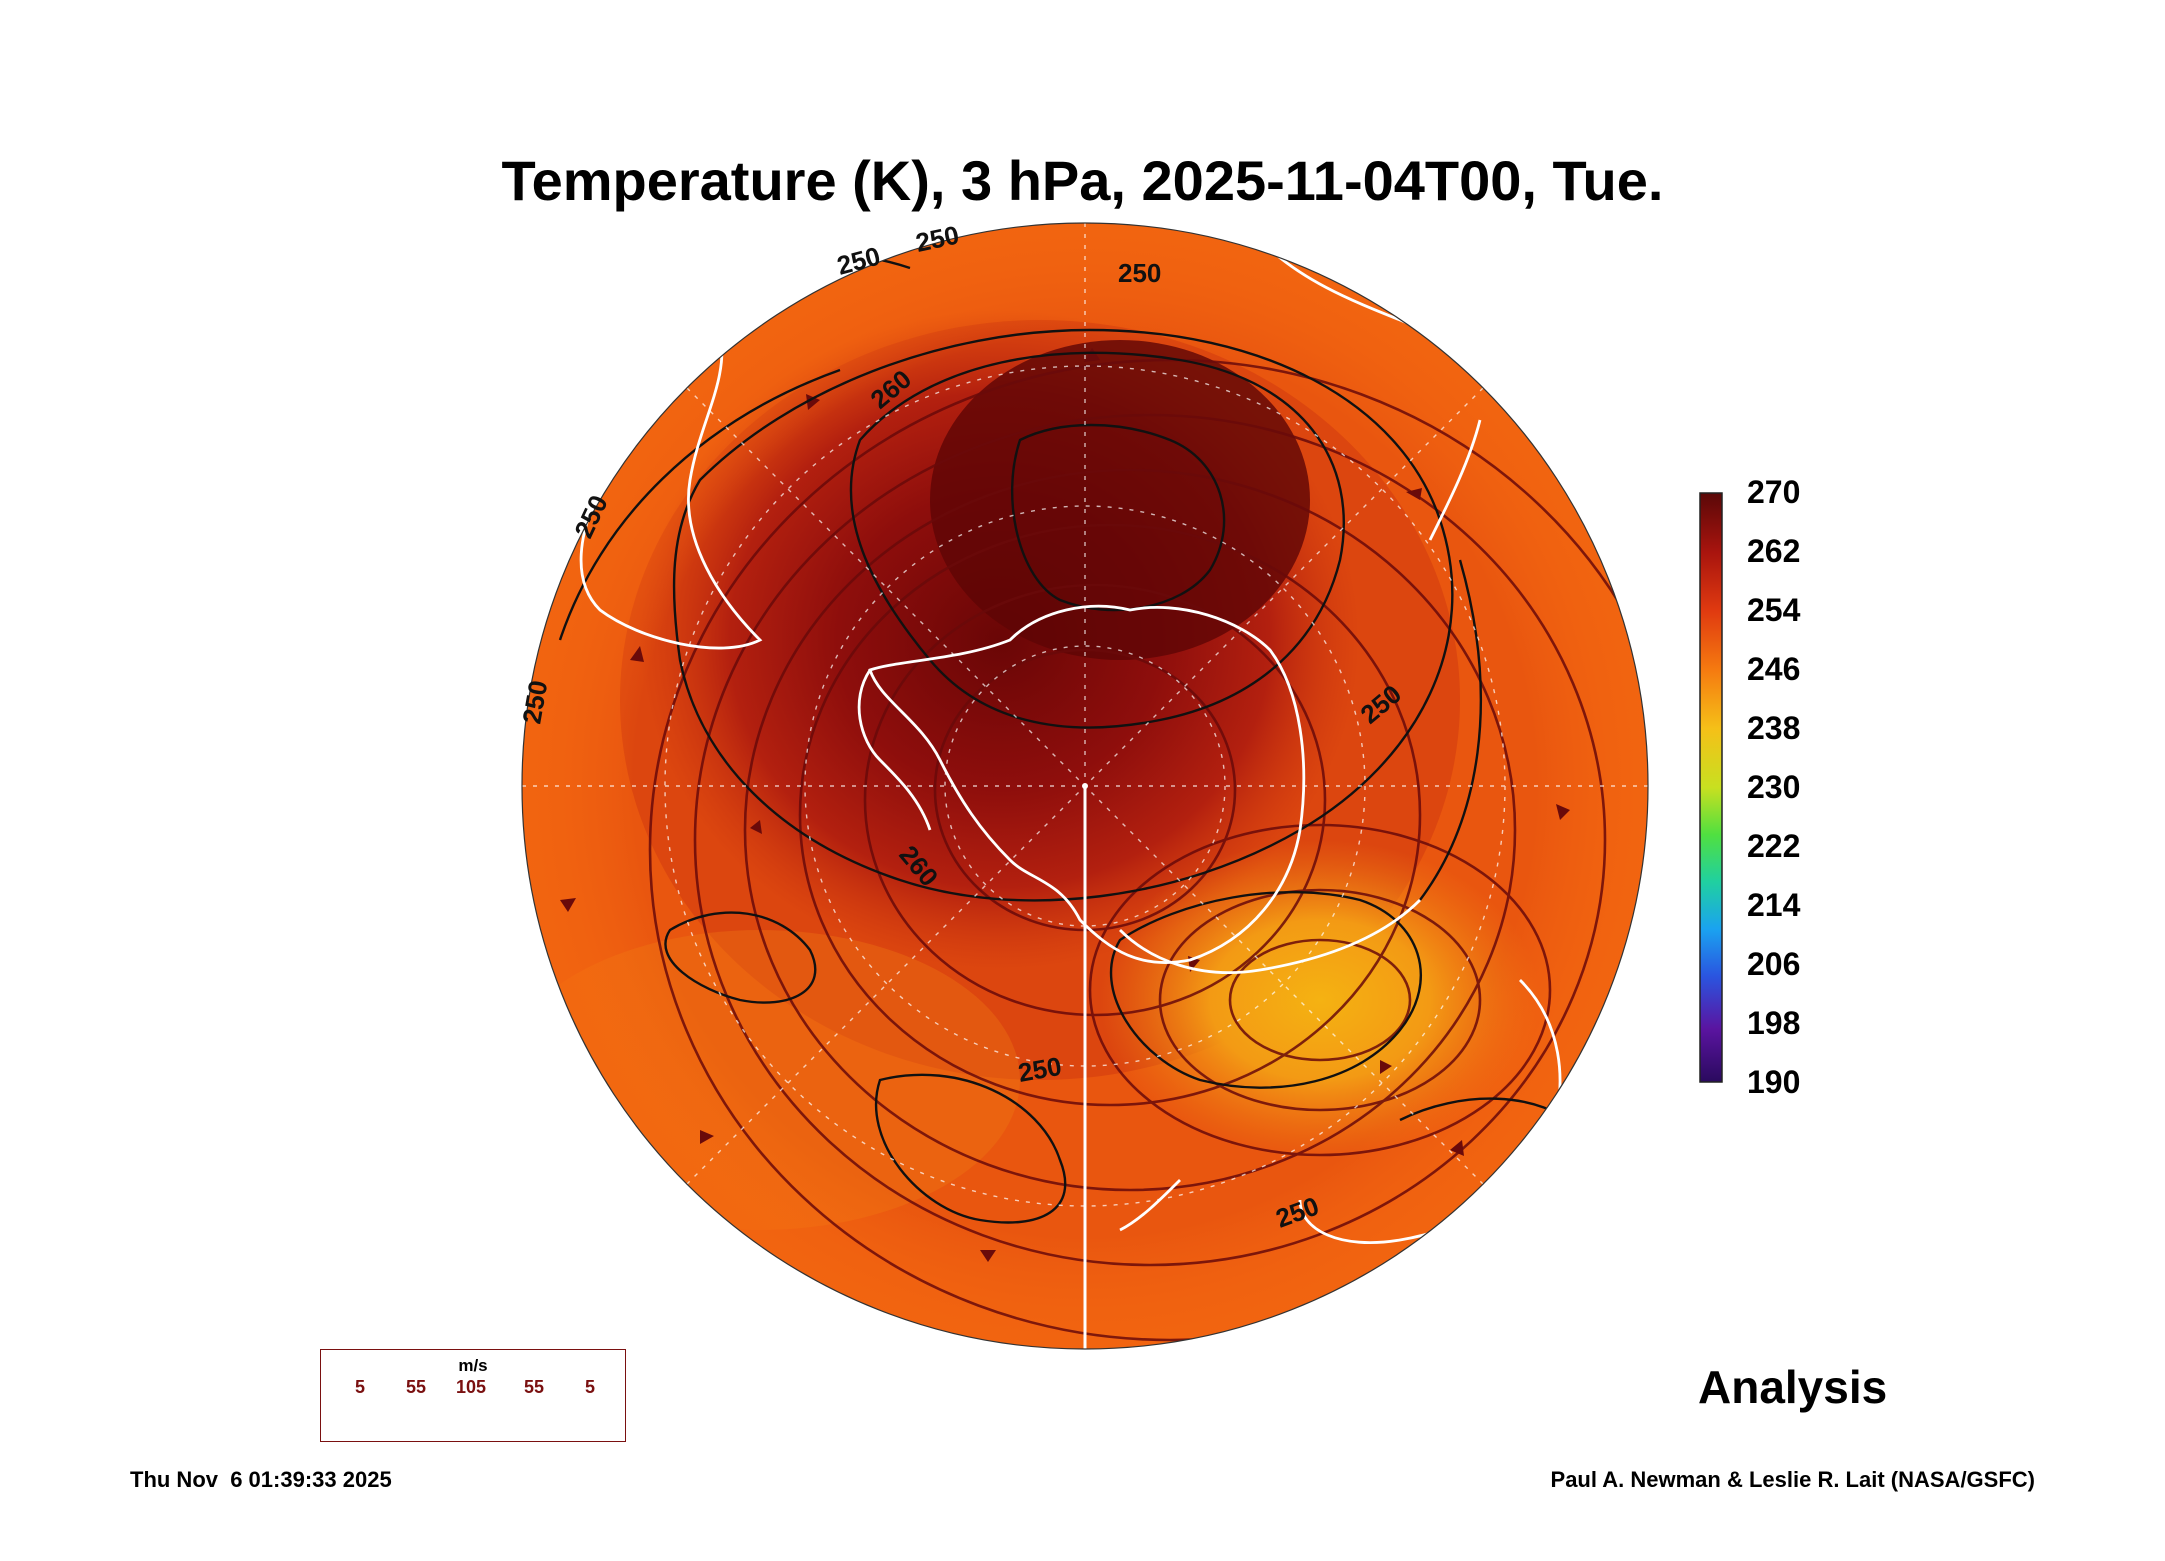 The width and height of the screenshot is (2165, 1561). I want to click on colorbar, so click(1711, 787).